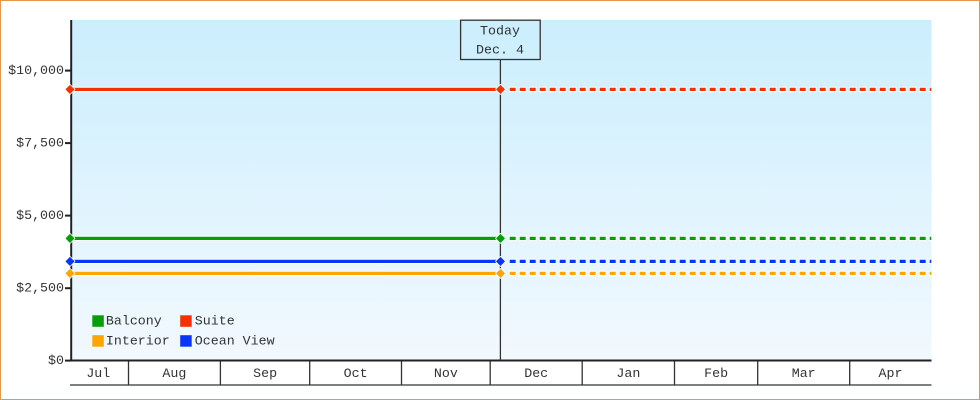 This screenshot has width=980, height=400. What do you see at coordinates (716, 373) in the screenshot?
I see `svg-text: Feb` at bounding box center [716, 373].